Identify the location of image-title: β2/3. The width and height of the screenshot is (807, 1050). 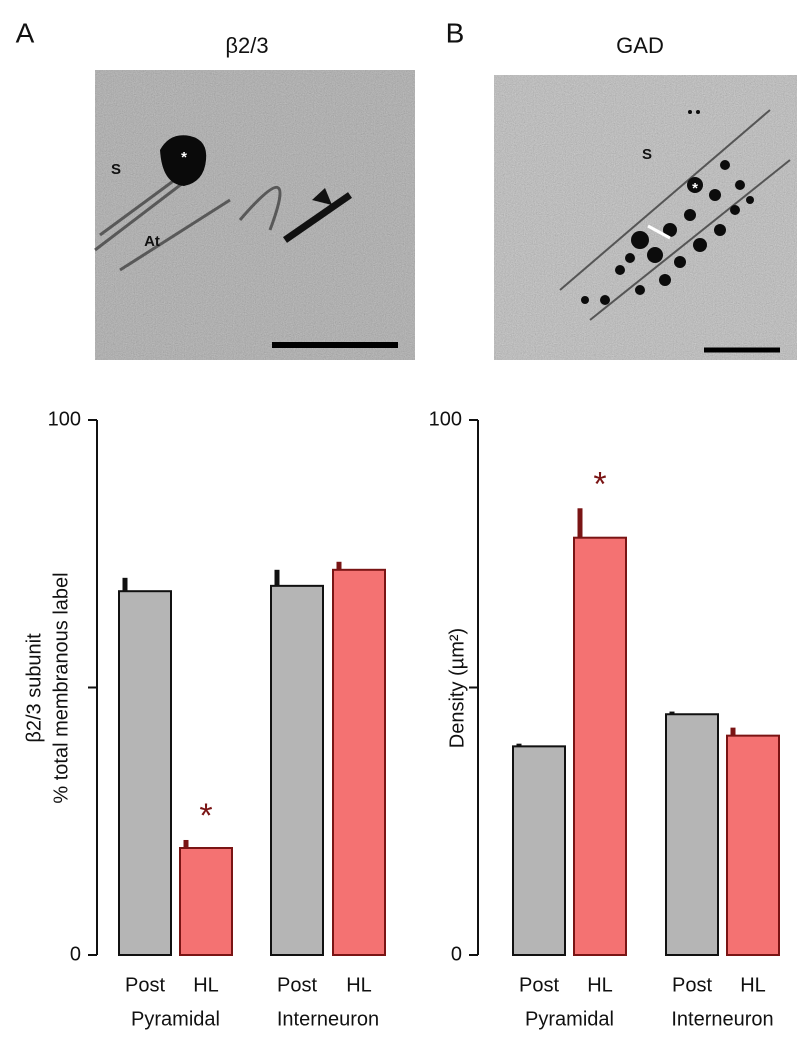
(246, 45).